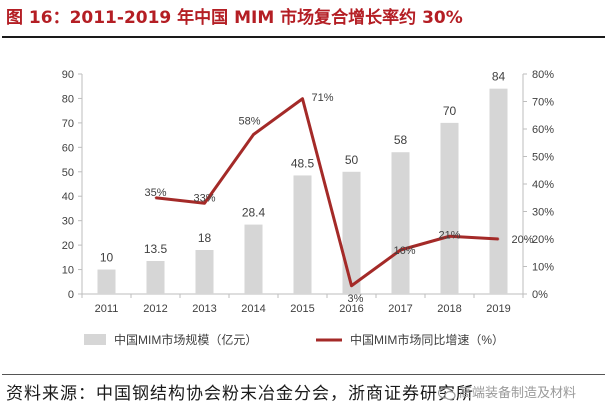 This screenshot has width=607, height=418. I want to click on bar-2011, so click(106, 281).